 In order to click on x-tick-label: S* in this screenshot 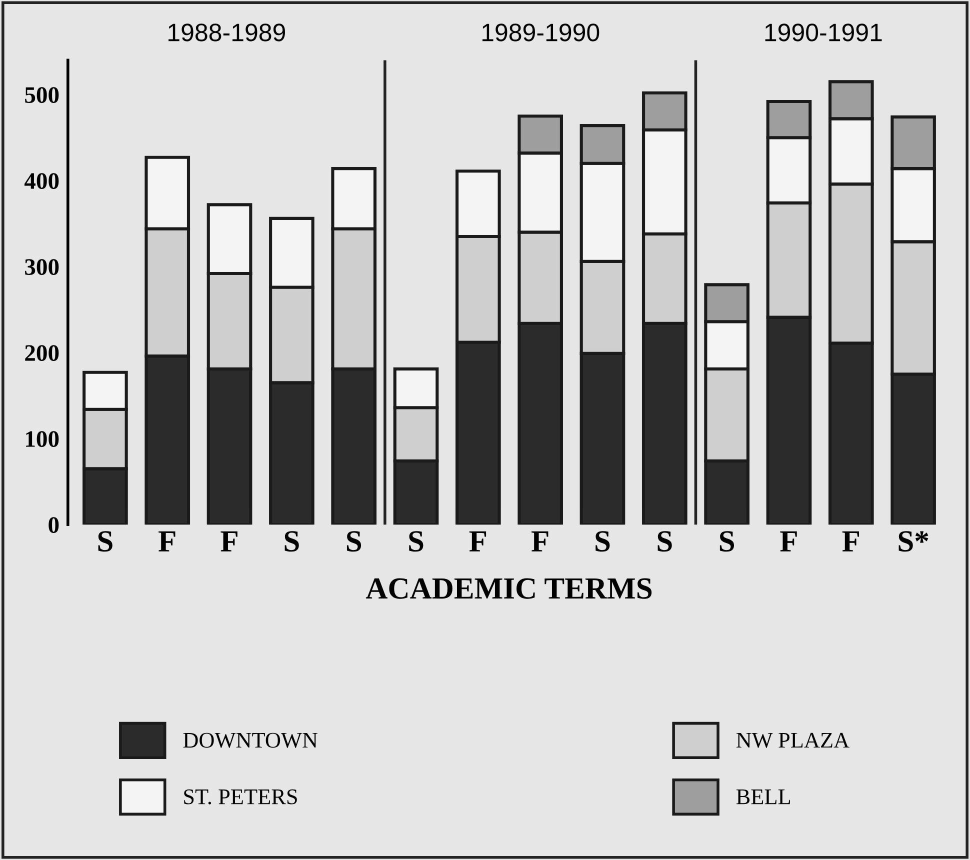, I will do `click(913, 541)`.